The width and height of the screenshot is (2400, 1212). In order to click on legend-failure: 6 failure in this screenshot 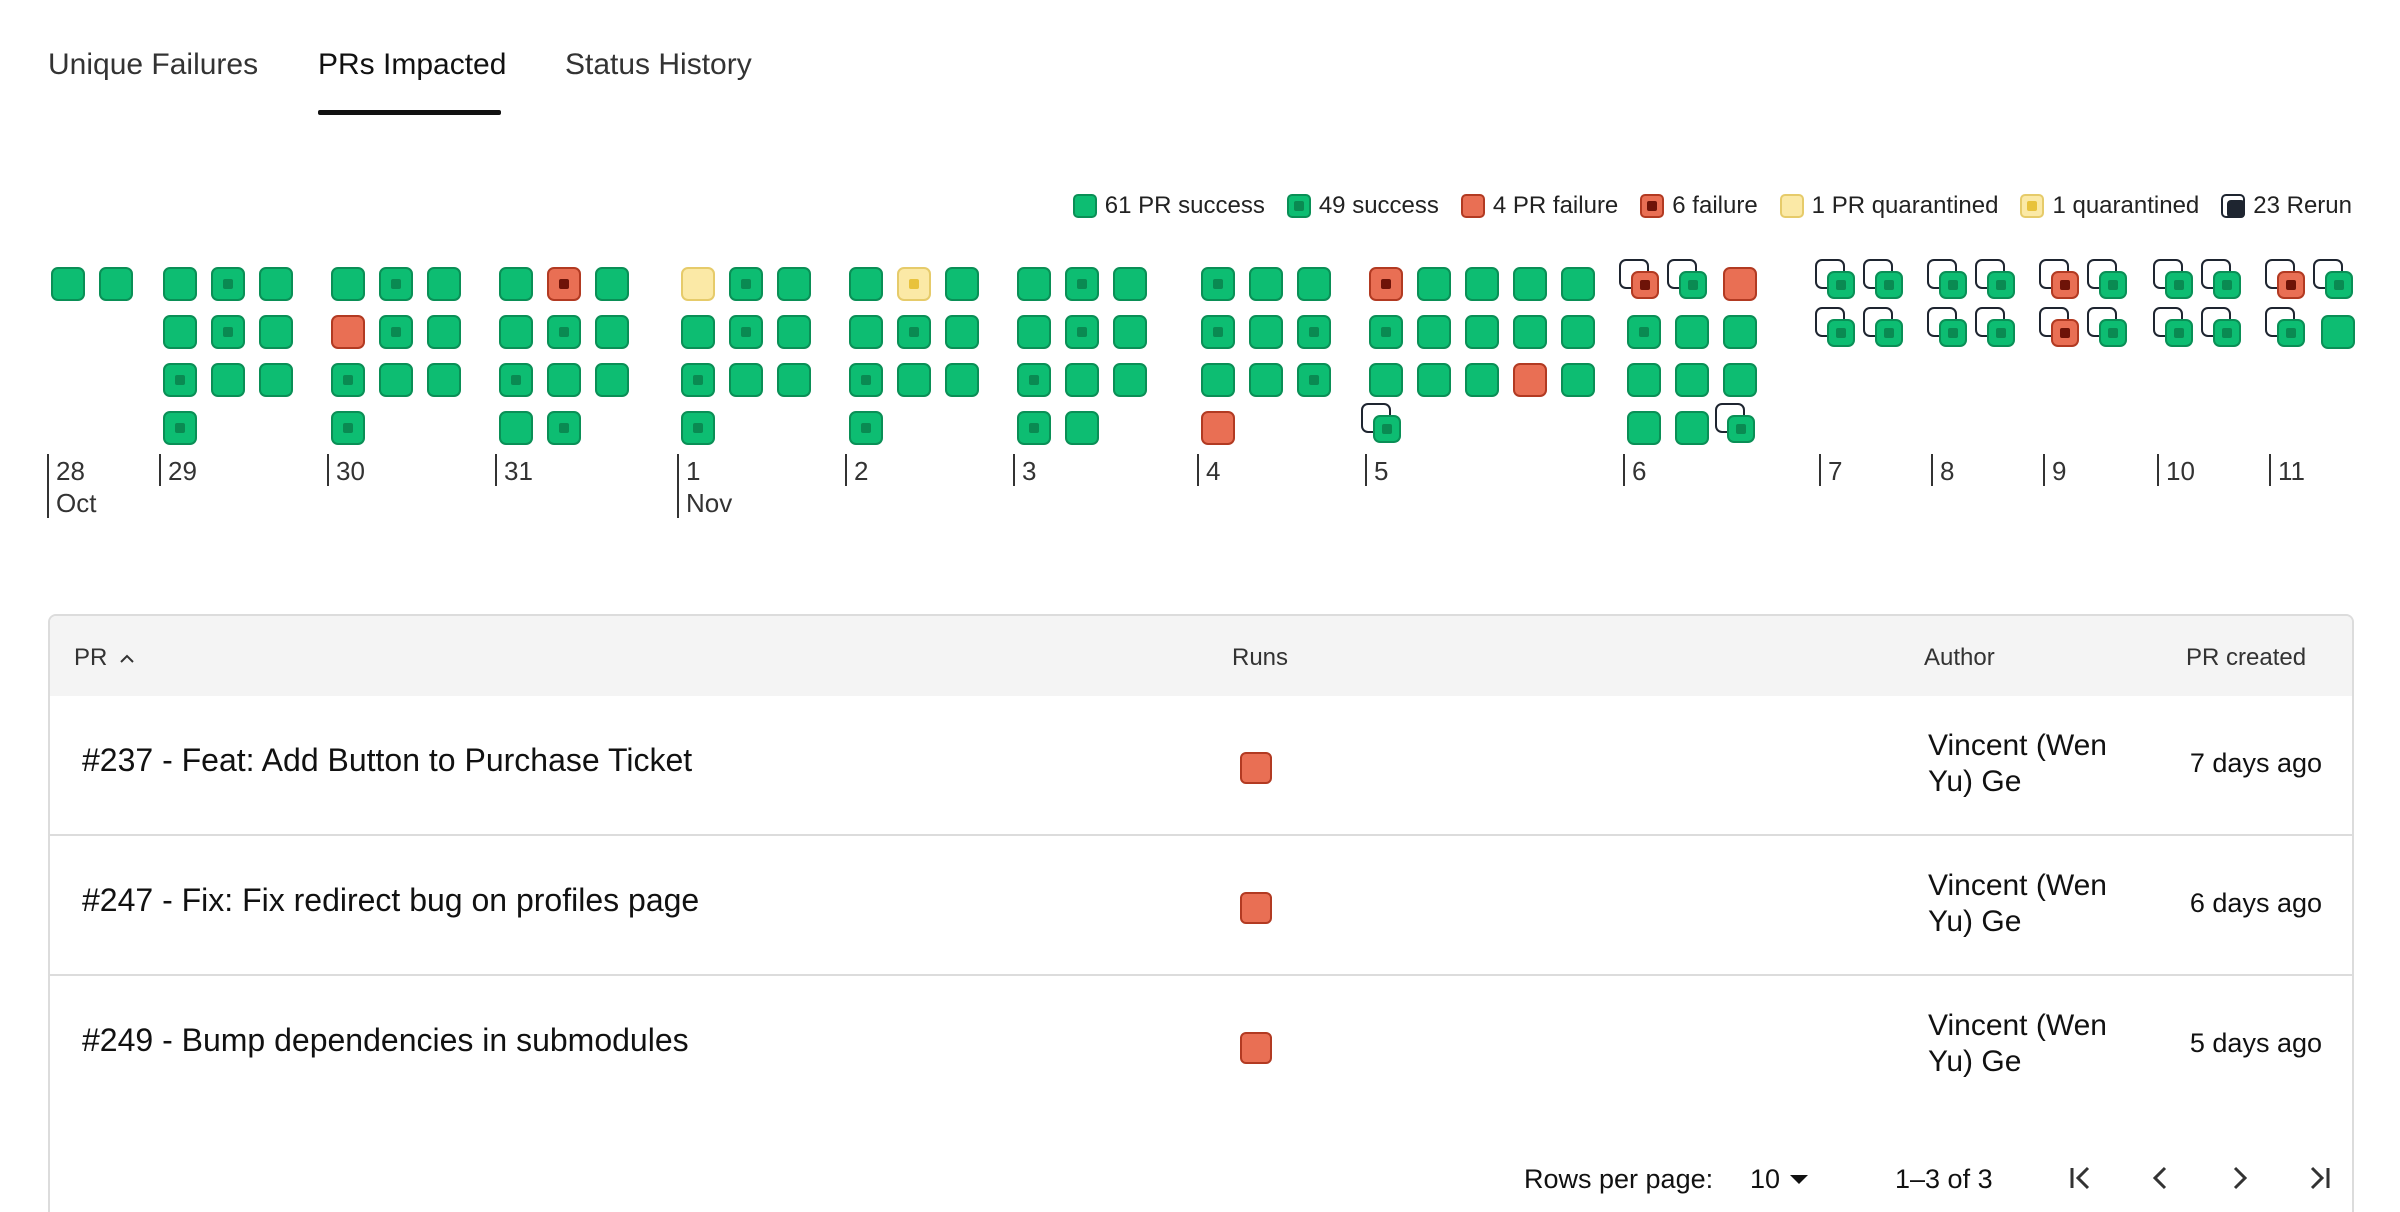, I will do `click(1699, 206)`.